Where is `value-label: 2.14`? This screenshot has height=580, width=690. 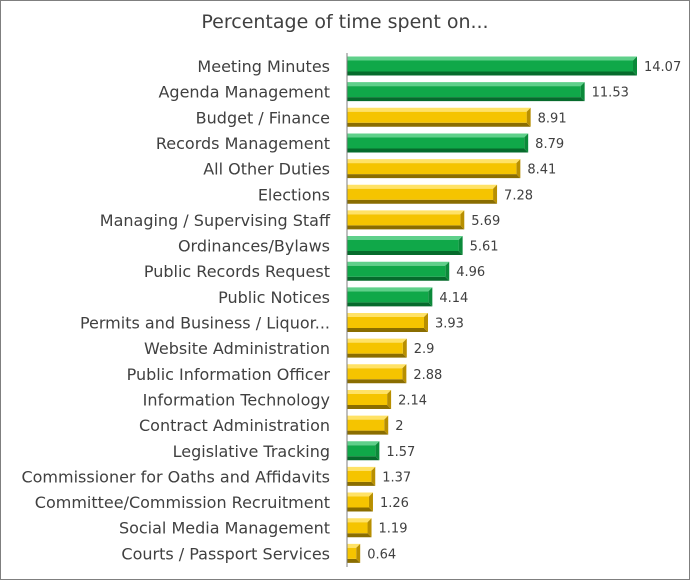
value-label: 2.14 is located at coordinates (412, 400).